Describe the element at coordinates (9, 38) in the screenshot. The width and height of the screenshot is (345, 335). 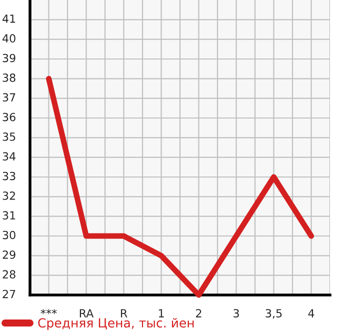
I see `y-tick-label: 40` at that location.